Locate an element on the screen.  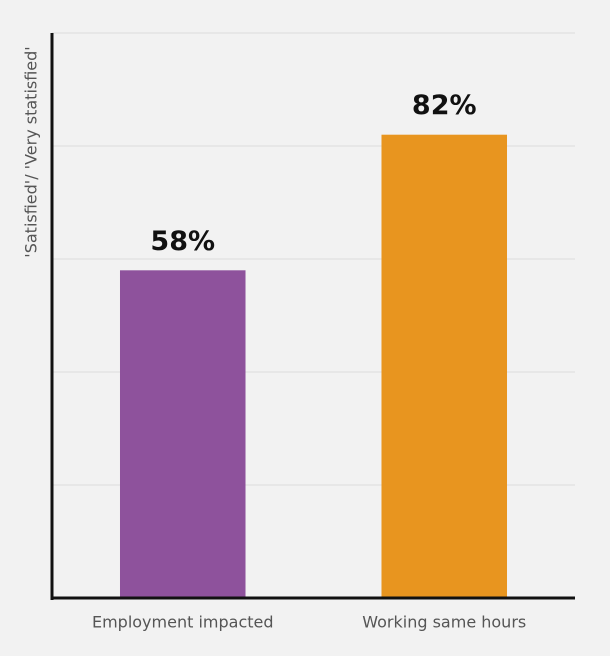
y-axis-label: 'Satisfied'/ 'Very statisfied' is located at coordinates (31, 151).